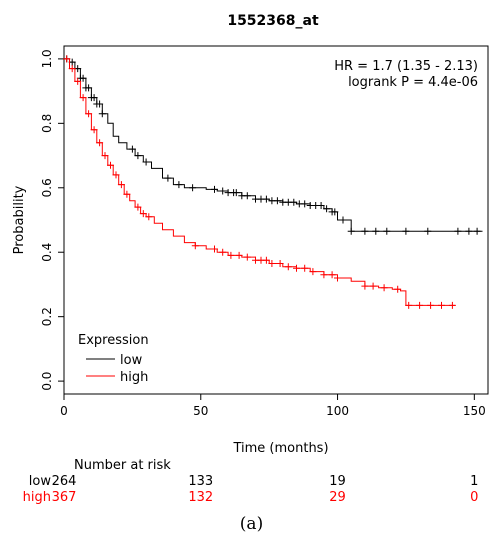 The height and width of the screenshot is (550, 503). Describe the element at coordinates (200, 481) in the screenshot. I see `risk-count: 133` at that location.